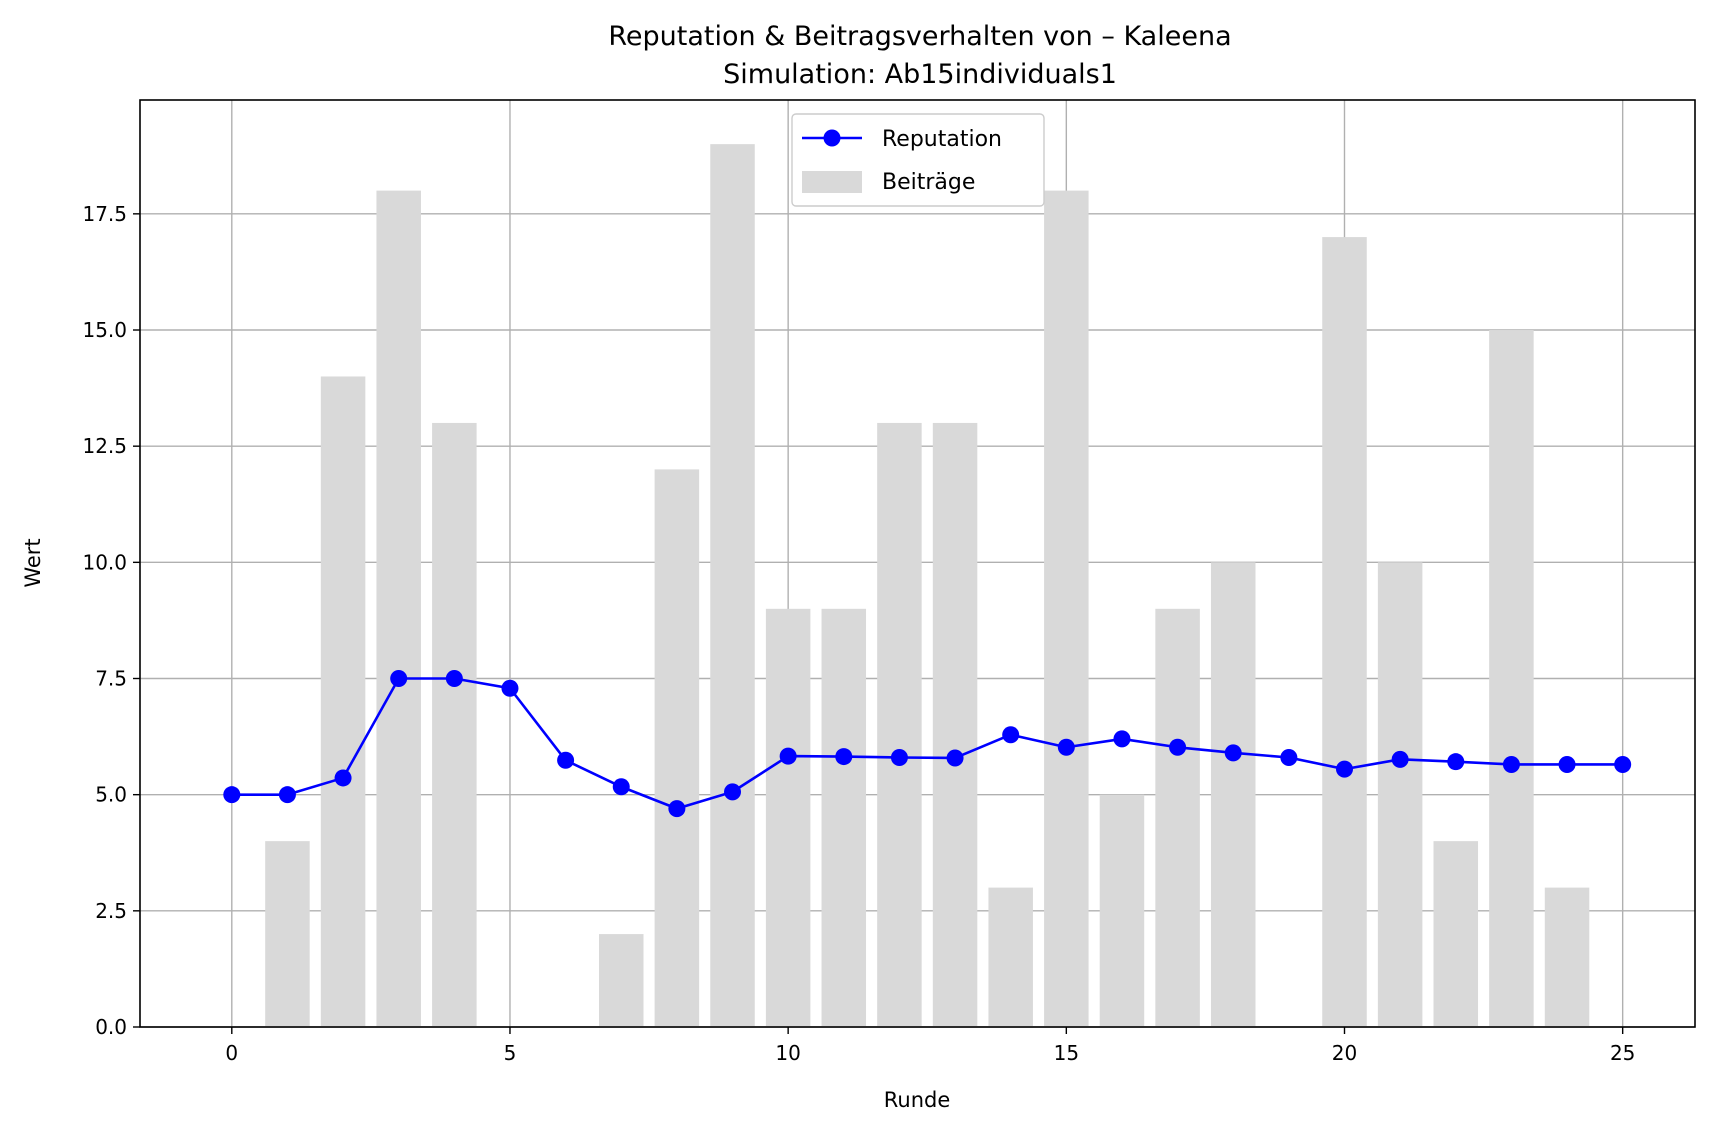  Describe the element at coordinates (917, 1100) in the screenshot. I see `x-axis-label: Runde` at that location.